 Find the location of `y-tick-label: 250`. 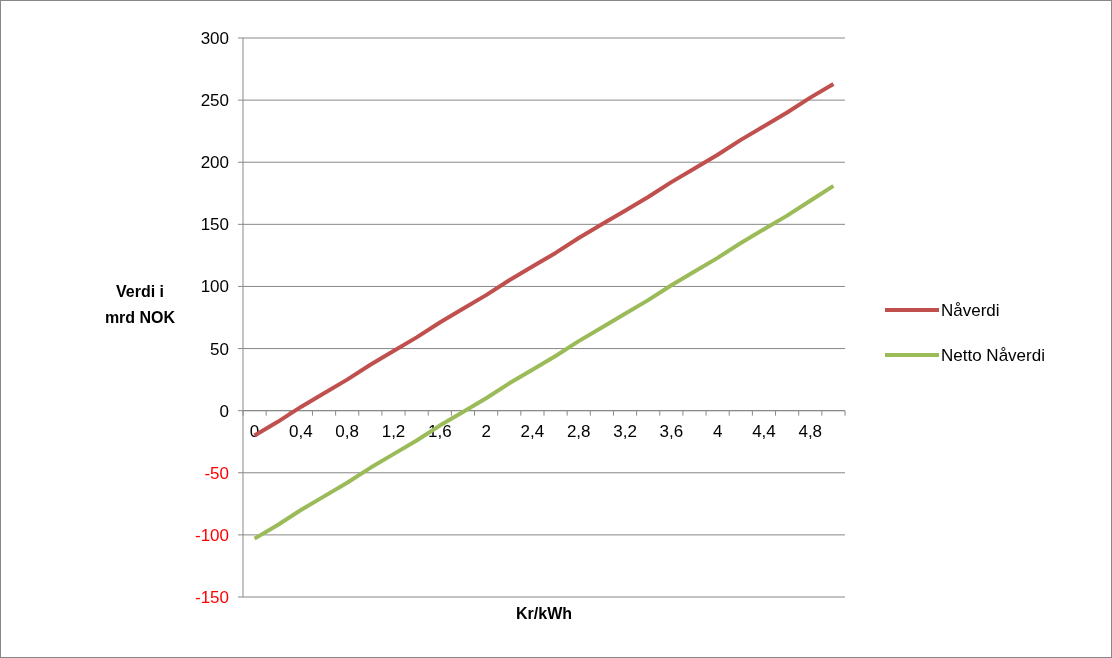

y-tick-label: 250 is located at coordinates (214, 101).